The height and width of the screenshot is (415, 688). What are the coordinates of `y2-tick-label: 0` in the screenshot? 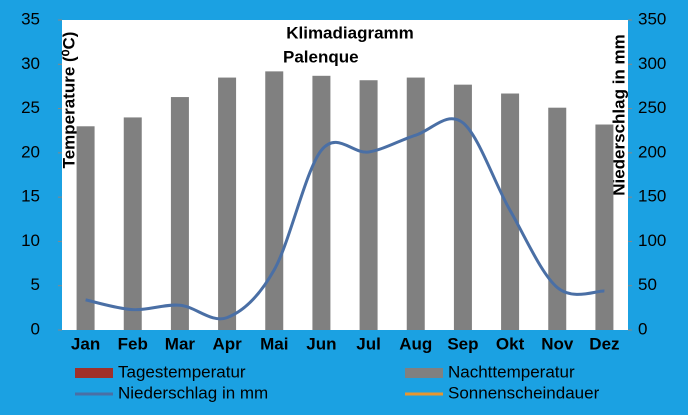 It's located at (642, 328).